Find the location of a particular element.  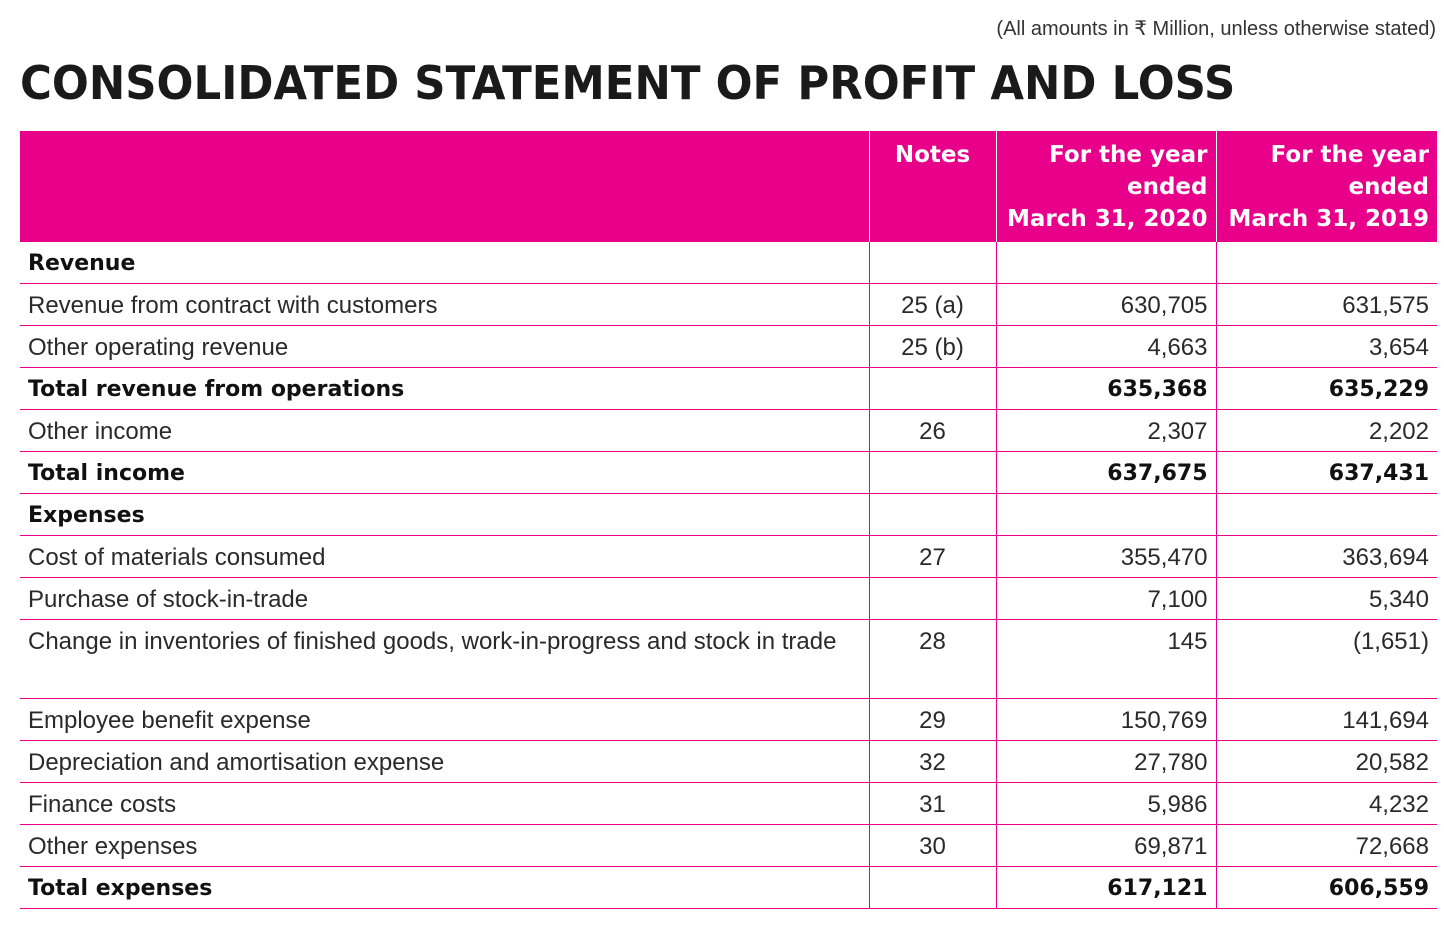

row-notes: 30 is located at coordinates (933, 845).